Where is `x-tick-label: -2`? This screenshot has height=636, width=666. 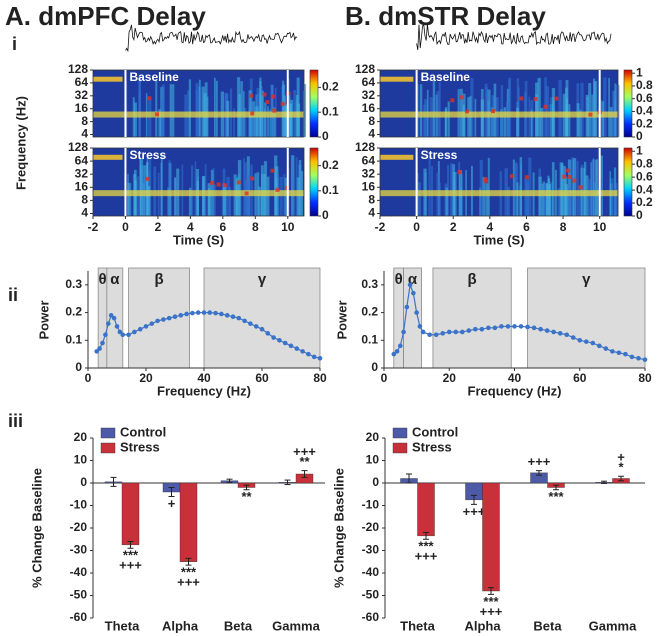
x-tick-label: -2 is located at coordinates (380, 227).